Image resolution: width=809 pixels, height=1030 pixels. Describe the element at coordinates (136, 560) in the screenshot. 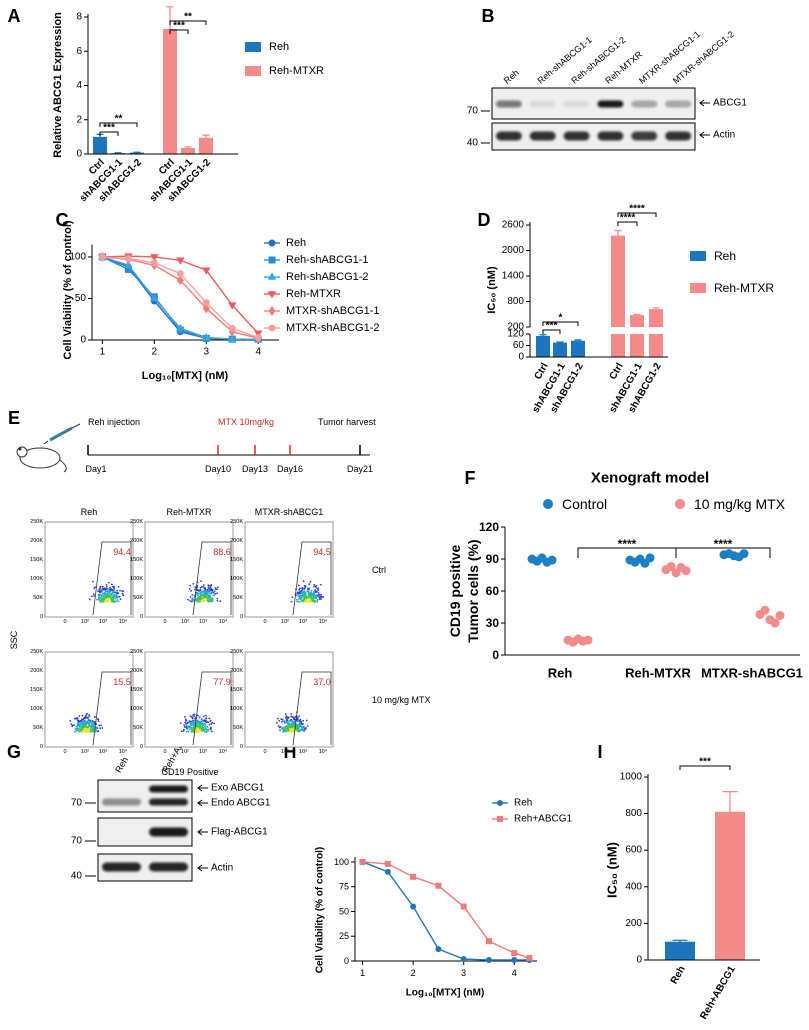

I see `flow-y-tick: 150K` at that location.